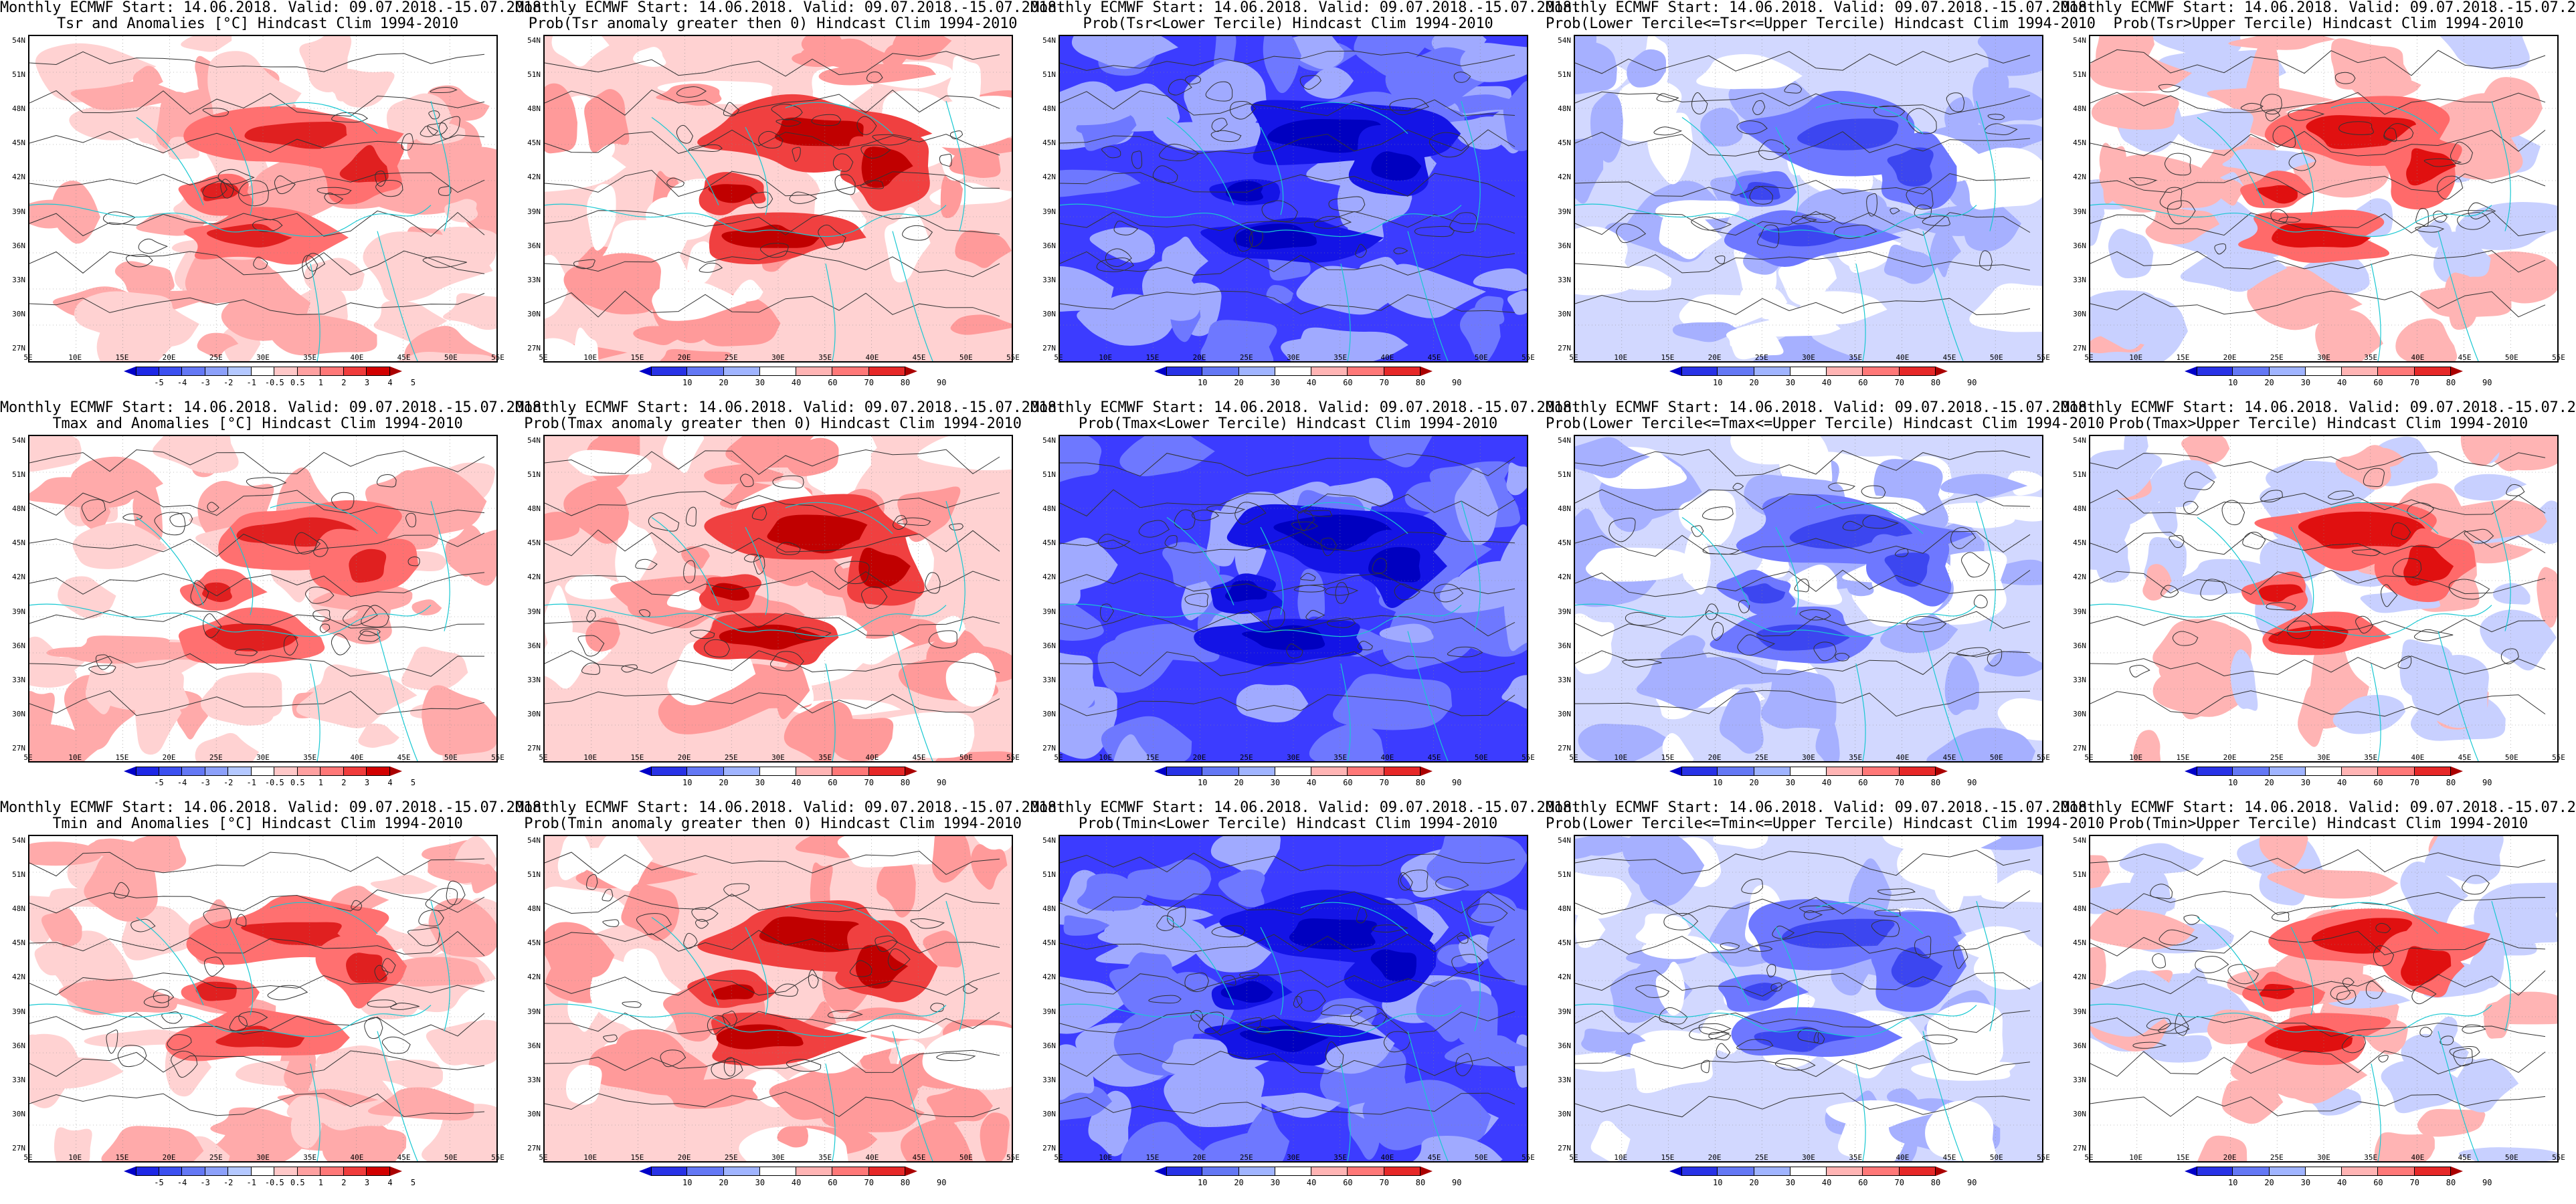 The height and width of the screenshot is (1204, 2576). Describe the element at coordinates (1049, 509) in the screenshot. I see `latitude-label: 48N` at that location.